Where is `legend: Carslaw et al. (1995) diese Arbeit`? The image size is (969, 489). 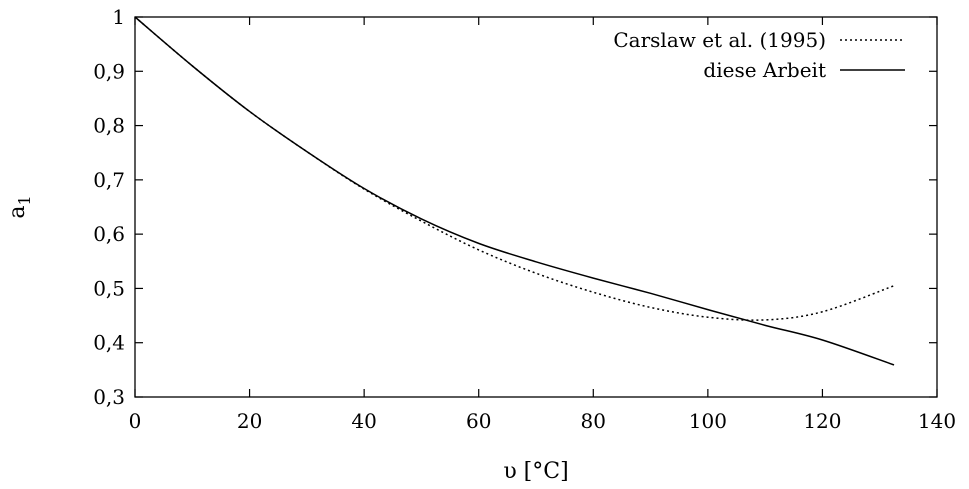
legend: Carslaw et al. (1995) diese Arbeit is located at coordinates (759, 55).